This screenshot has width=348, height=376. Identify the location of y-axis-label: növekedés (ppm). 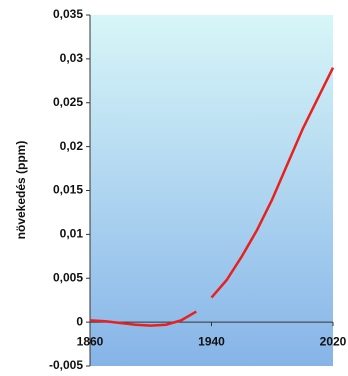
(21, 190).